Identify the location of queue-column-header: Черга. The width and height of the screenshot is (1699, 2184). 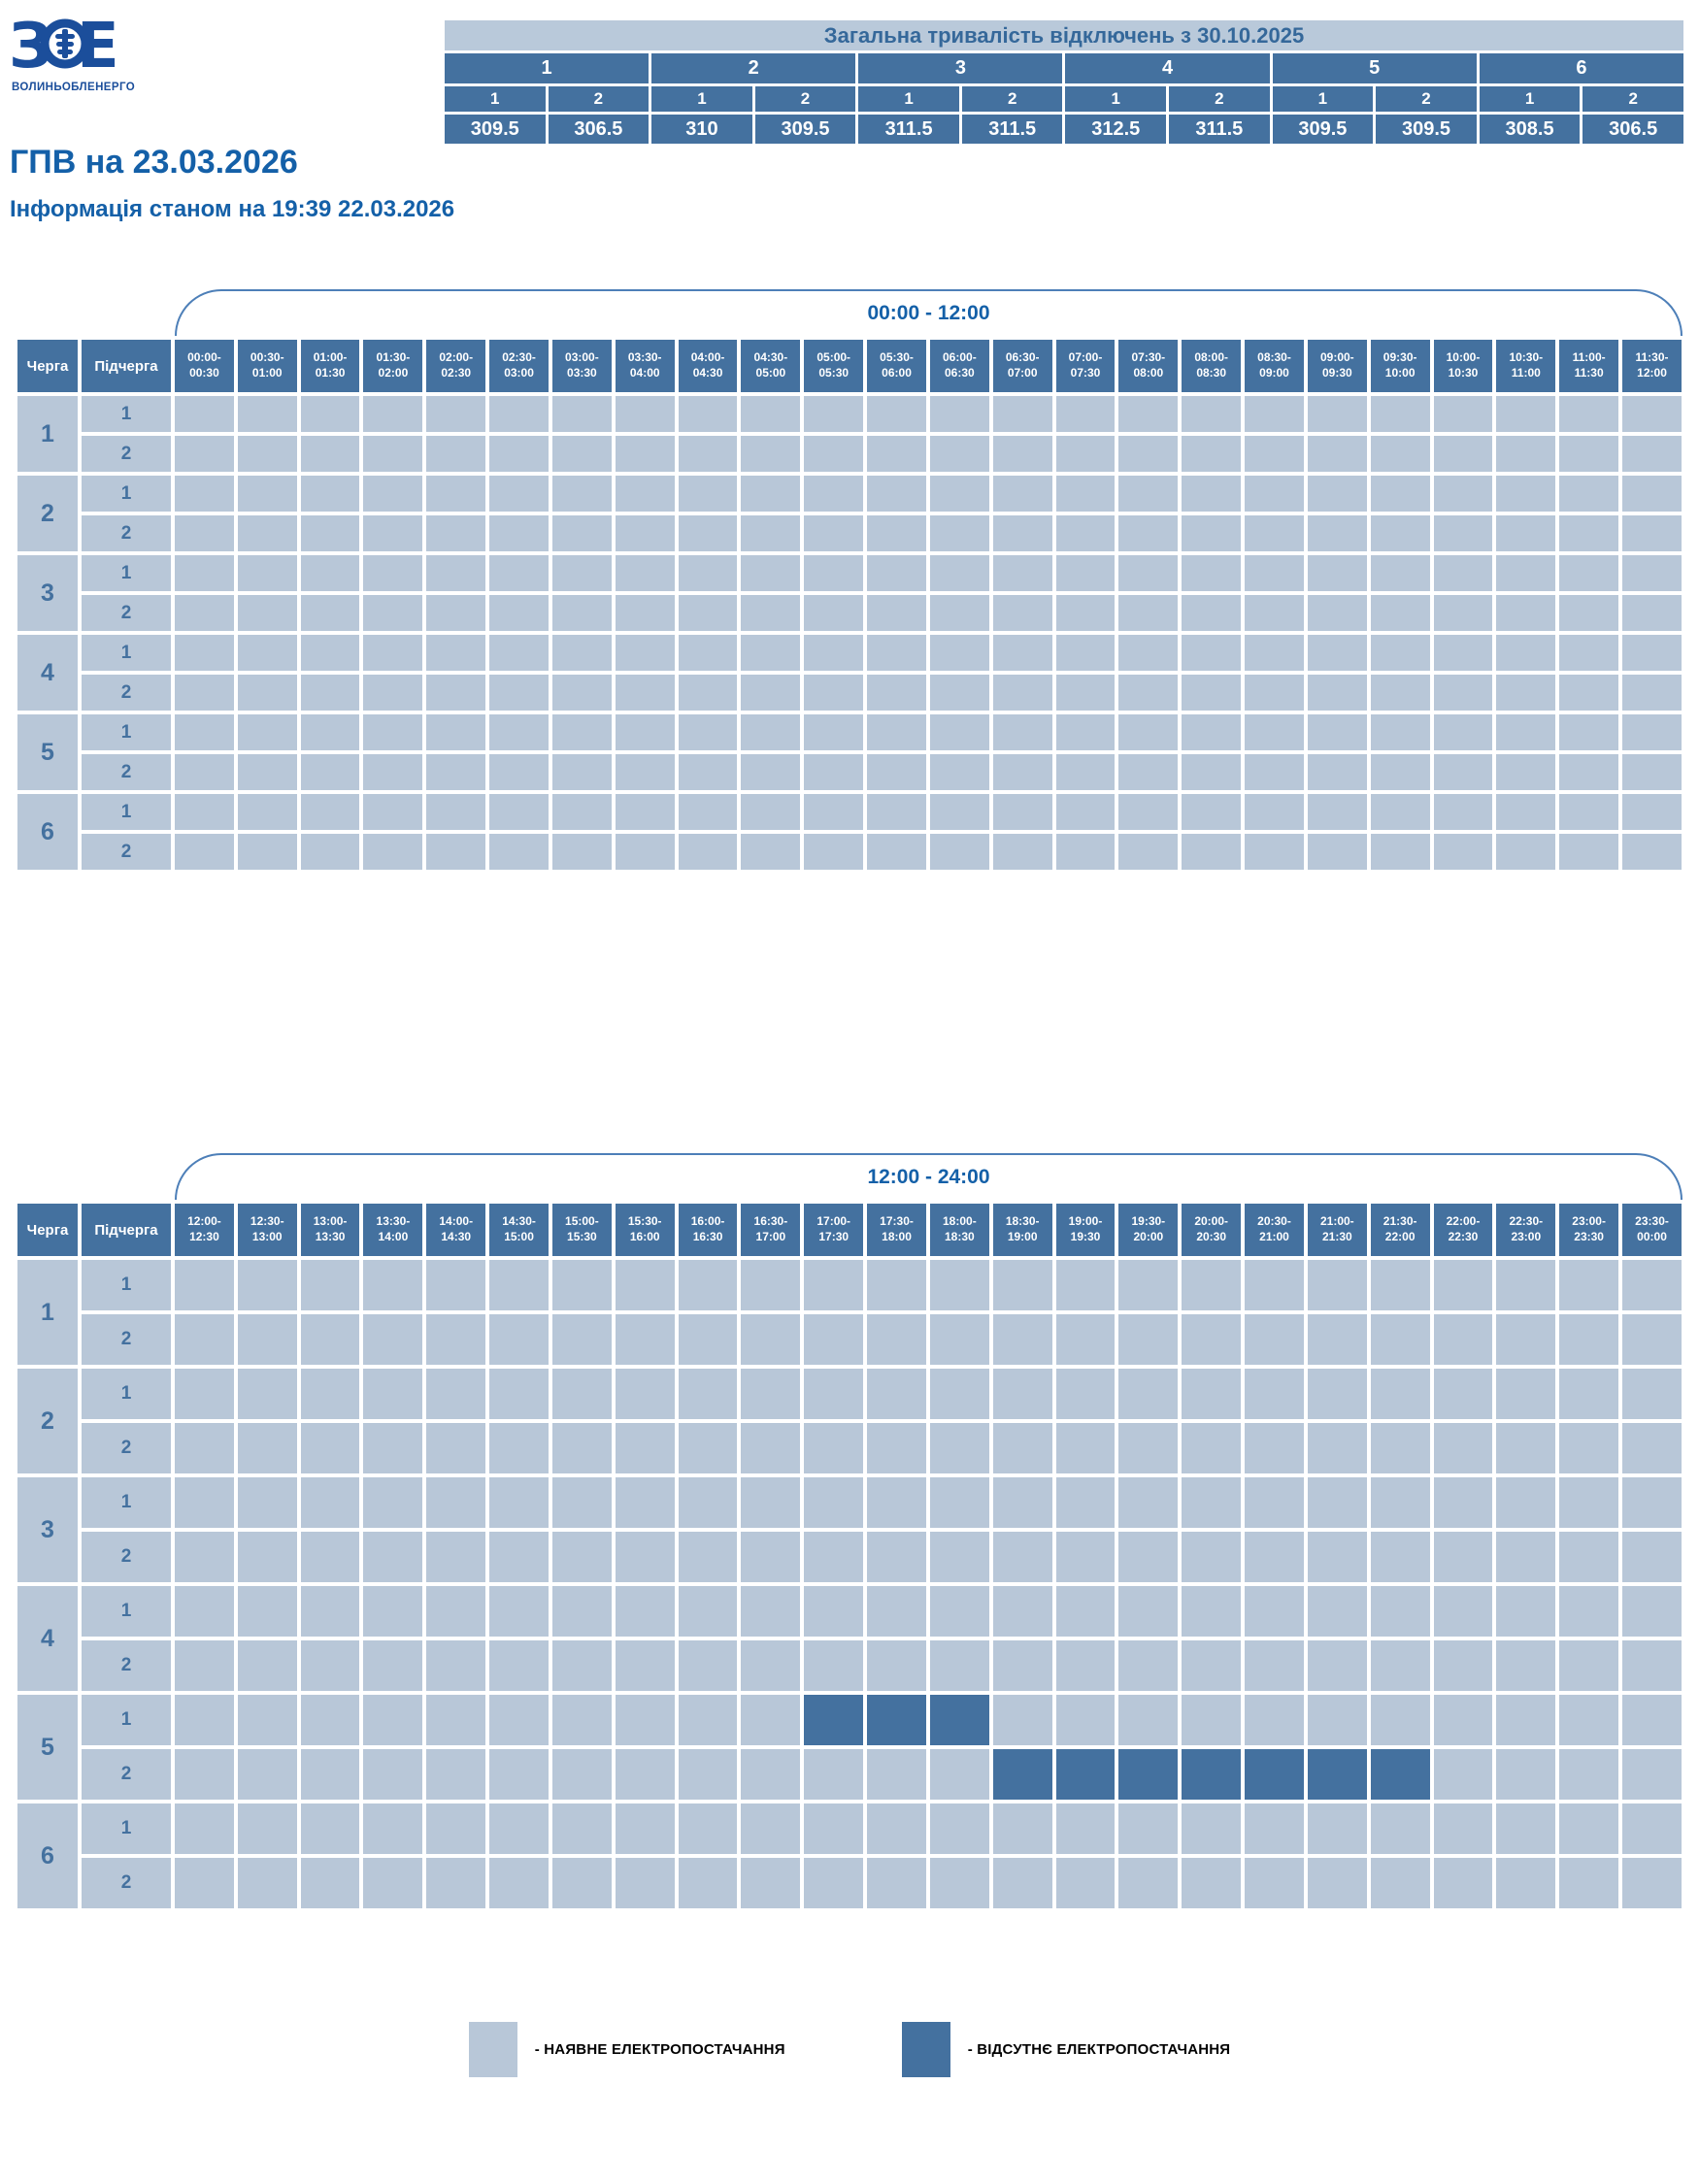
(47, 1230).